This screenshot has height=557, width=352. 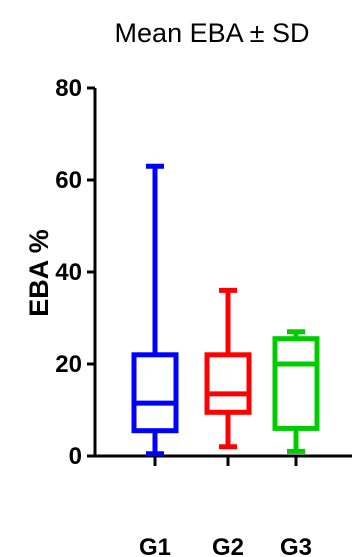 I want to click on y-tick-label: 0, so click(x=75, y=456).